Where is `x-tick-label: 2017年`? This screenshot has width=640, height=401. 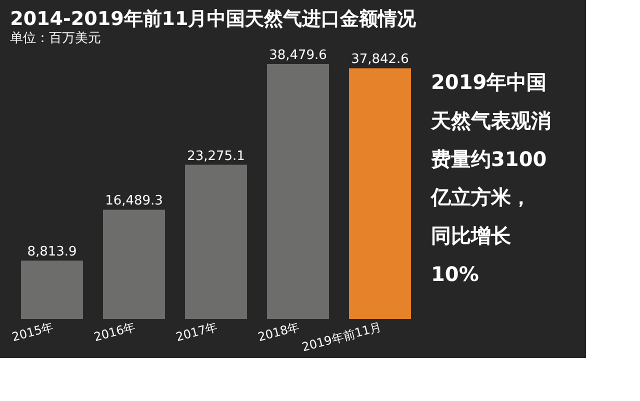
x-tick-label: 2017年 is located at coordinates (197, 332).